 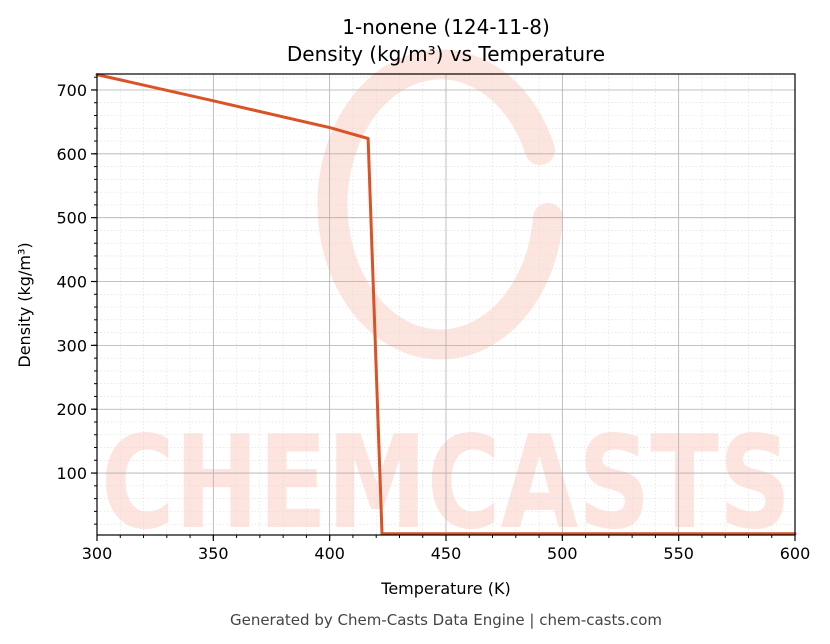 What do you see at coordinates (97, 553) in the screenshot?
I see `x-tick-label: 300` at bounding box center [97, 553].